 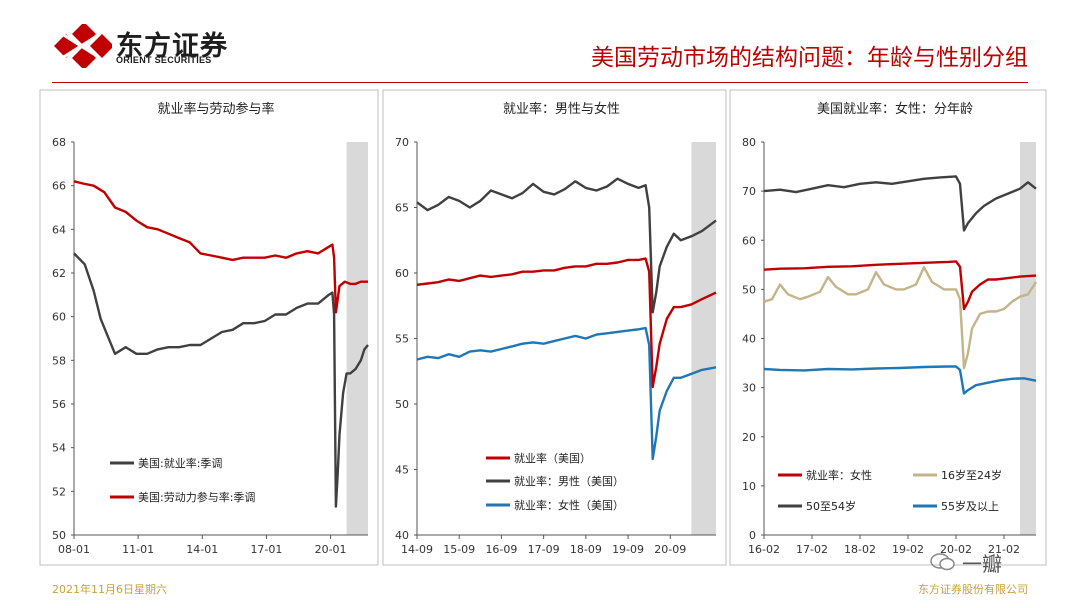 I want to click on y-tick-label: 68, so click(x=59, y=142).